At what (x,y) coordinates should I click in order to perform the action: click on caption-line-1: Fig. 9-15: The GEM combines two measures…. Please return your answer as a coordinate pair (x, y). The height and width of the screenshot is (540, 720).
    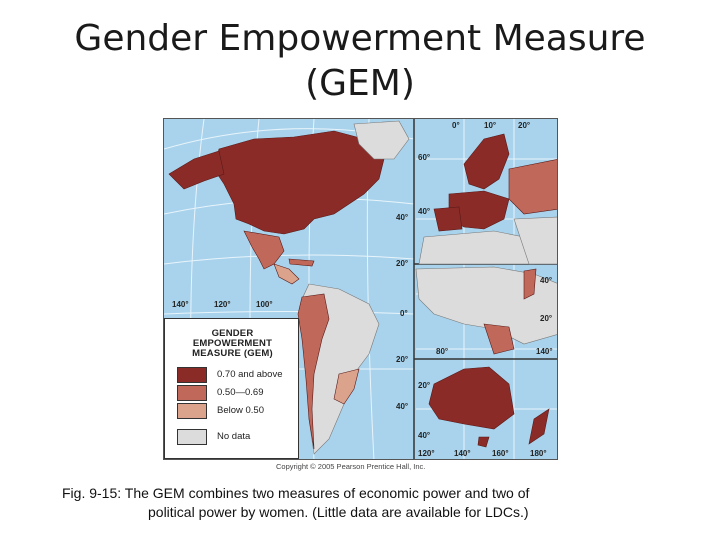
    Looking at the image, I should click on (296, 493).